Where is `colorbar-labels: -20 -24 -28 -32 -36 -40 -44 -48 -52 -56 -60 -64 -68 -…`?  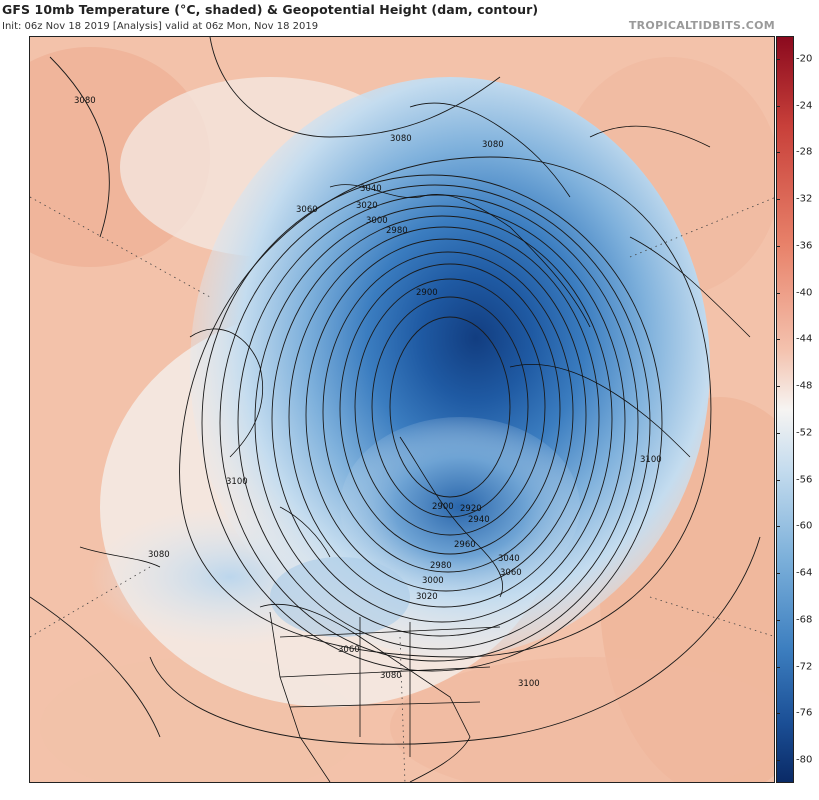
colorbar-labels: -20 -24 -28 -32 -36 -40 -44 -48 -52 -56 -60 -64 -68 -… is located at coordinates (807, 409).